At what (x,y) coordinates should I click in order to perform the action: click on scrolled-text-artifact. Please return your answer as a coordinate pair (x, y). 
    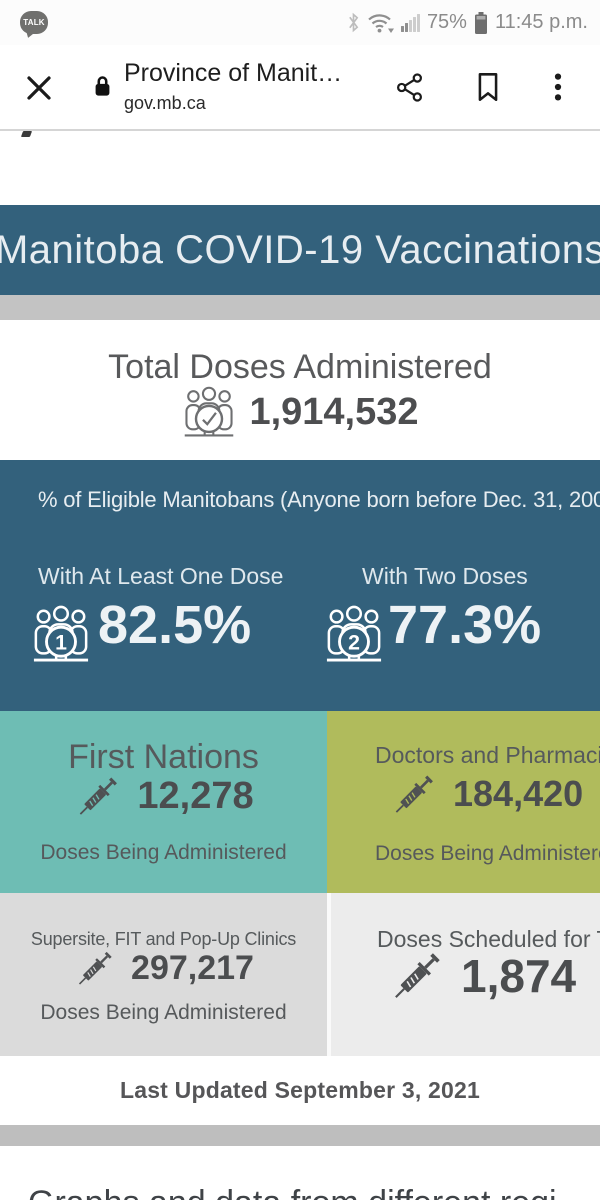
    Looking at the image, I should click on (26, 134).